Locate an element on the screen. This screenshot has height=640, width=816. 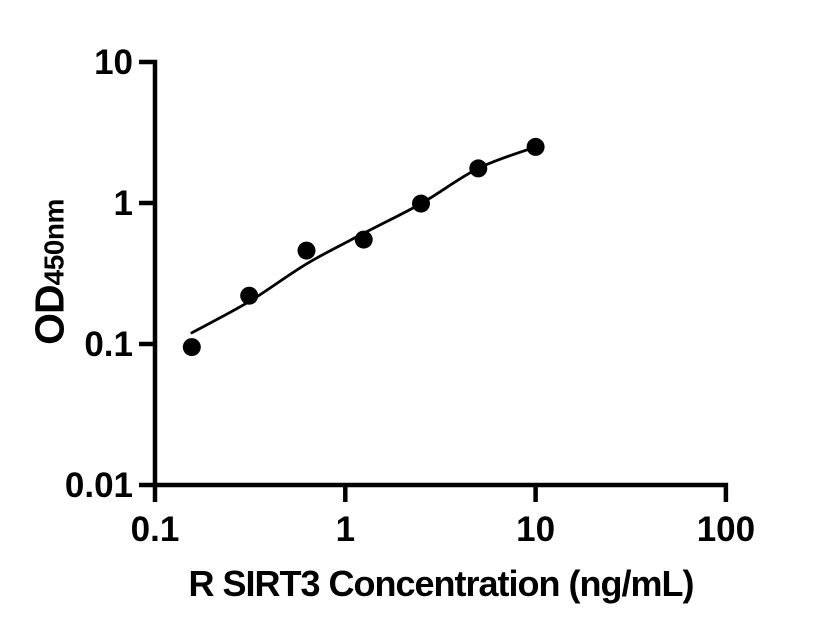
x-axis-tick-label: 0.1 is located at coordinates (155, 529).